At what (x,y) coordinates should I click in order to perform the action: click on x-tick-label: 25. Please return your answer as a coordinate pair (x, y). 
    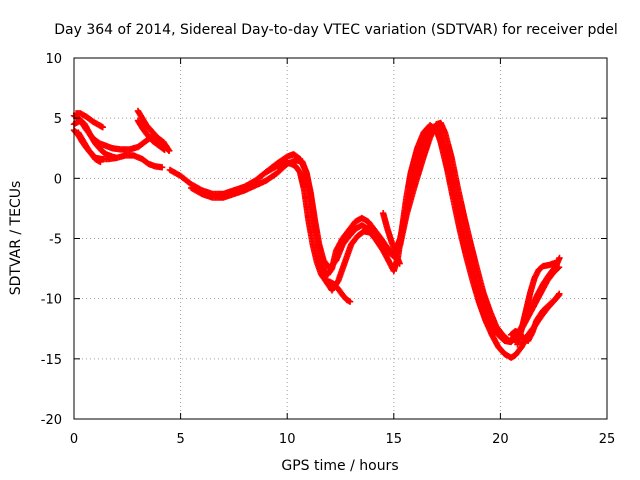
    Looking at the image, I should click on (607, 439).